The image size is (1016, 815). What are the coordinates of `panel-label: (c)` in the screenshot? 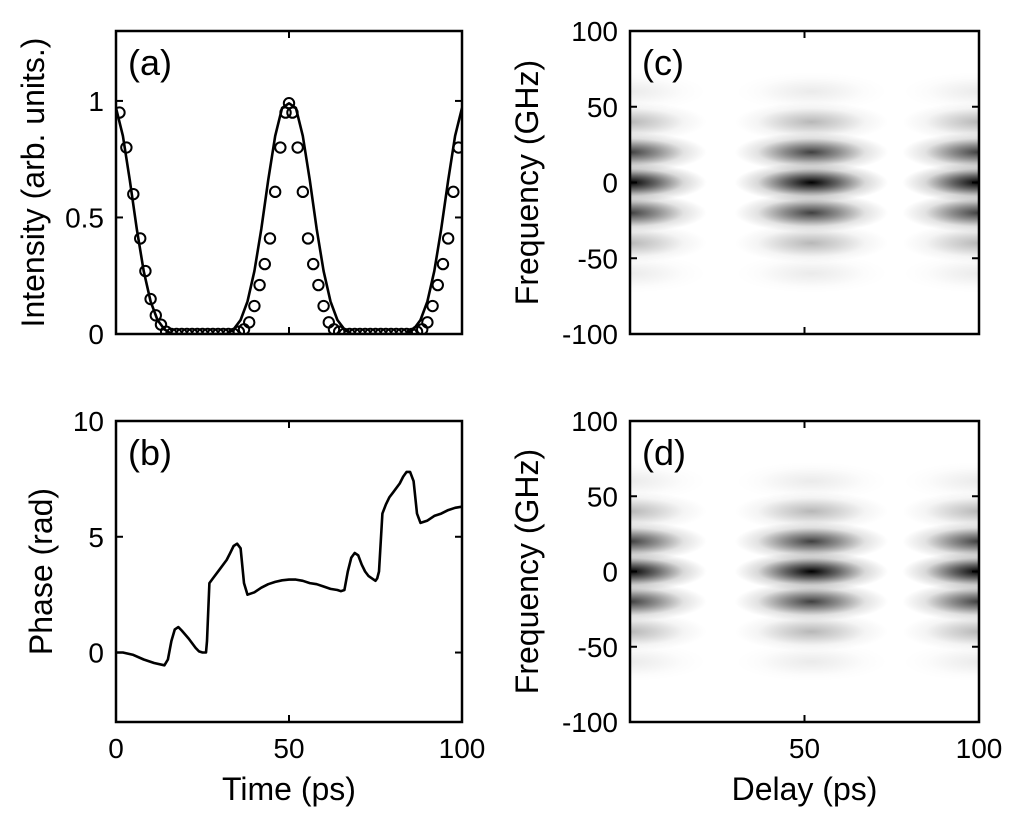 It's located at (663, 62).